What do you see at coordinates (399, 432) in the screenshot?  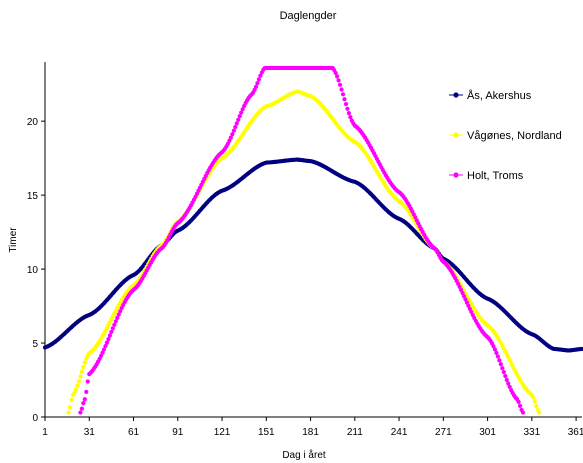 I see `x-tick-label: 241` at bounding box center [399, 432].